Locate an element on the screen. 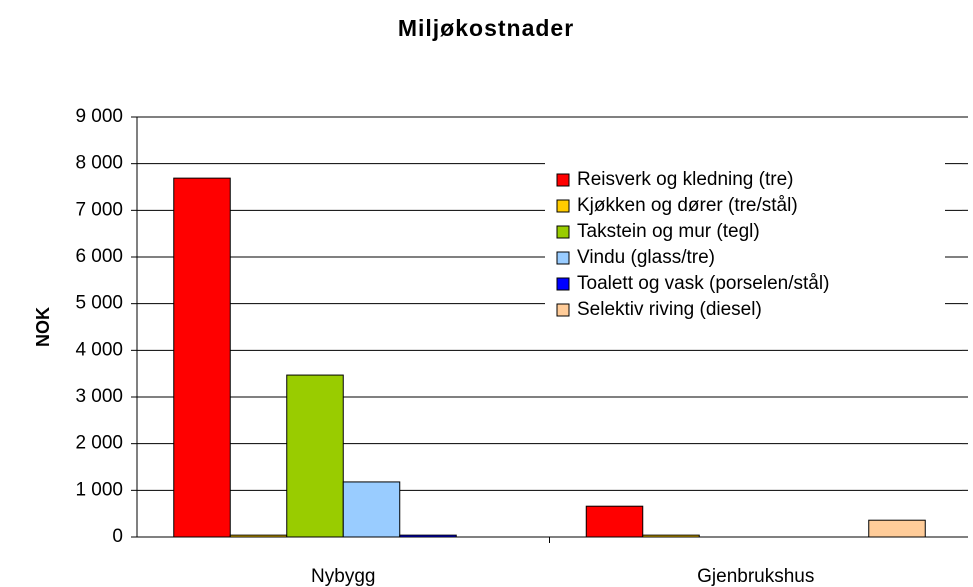 Image resolution: width=973 pixels, height=587 pixels. legend-label: Vindu (glass/tre) is located at coordinates (646, 257).